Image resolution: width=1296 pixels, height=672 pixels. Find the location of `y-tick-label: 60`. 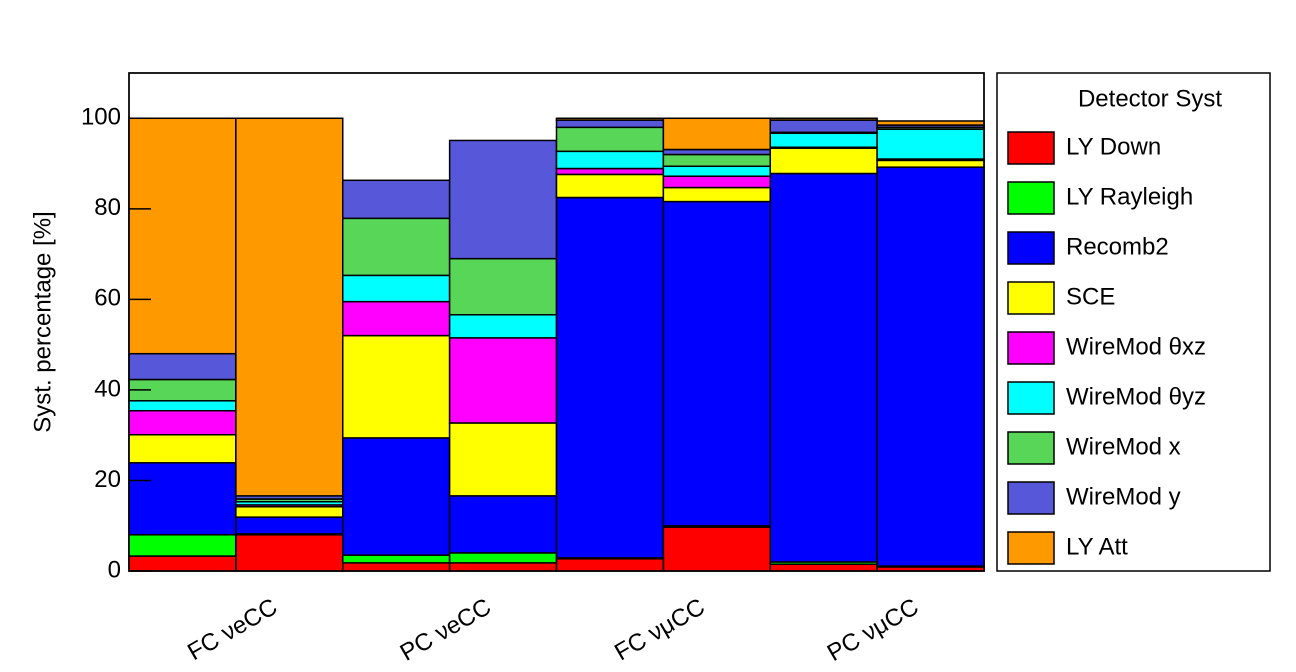

y-tick-label: 60 is located at coordinates (107, 298).